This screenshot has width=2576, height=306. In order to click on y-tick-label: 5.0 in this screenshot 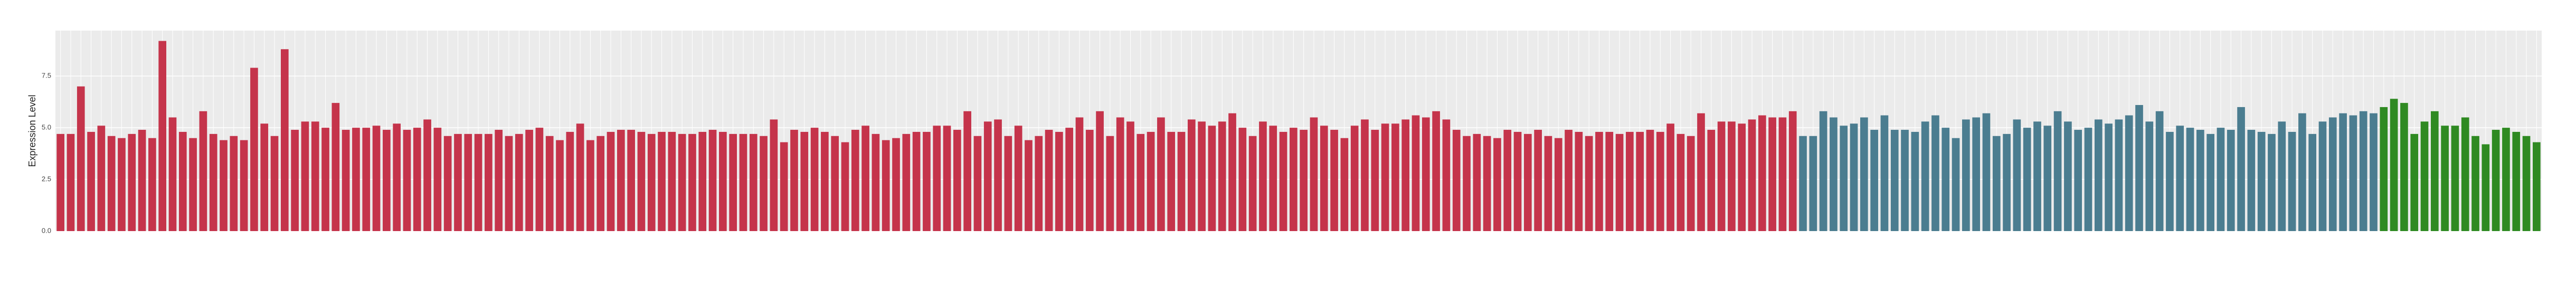, I will do `click(46, 127)`.